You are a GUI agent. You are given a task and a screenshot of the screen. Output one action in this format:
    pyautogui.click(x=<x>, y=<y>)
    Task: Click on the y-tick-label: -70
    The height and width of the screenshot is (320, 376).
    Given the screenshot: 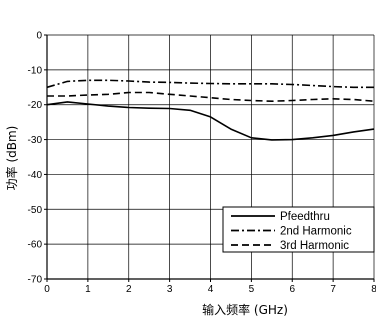 What is the action you would take?
    pyautogui.click(x=35, y=280)
    